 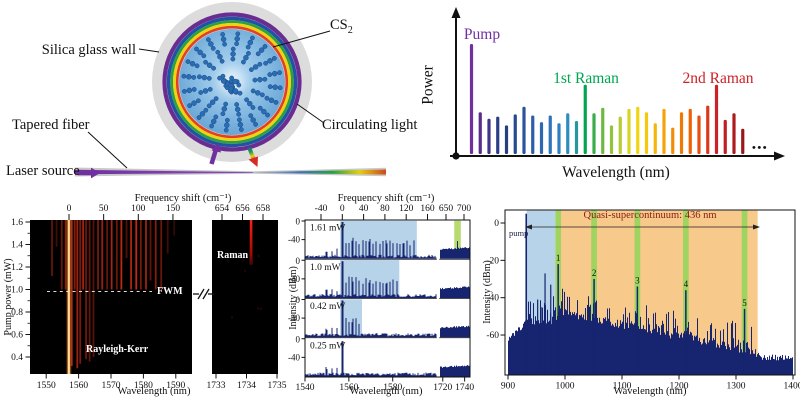 What do you see at coordinates (586, 78) in the screenshot?
I see `first-raman-label: 1st Raman` at bounding box center [586, 78].